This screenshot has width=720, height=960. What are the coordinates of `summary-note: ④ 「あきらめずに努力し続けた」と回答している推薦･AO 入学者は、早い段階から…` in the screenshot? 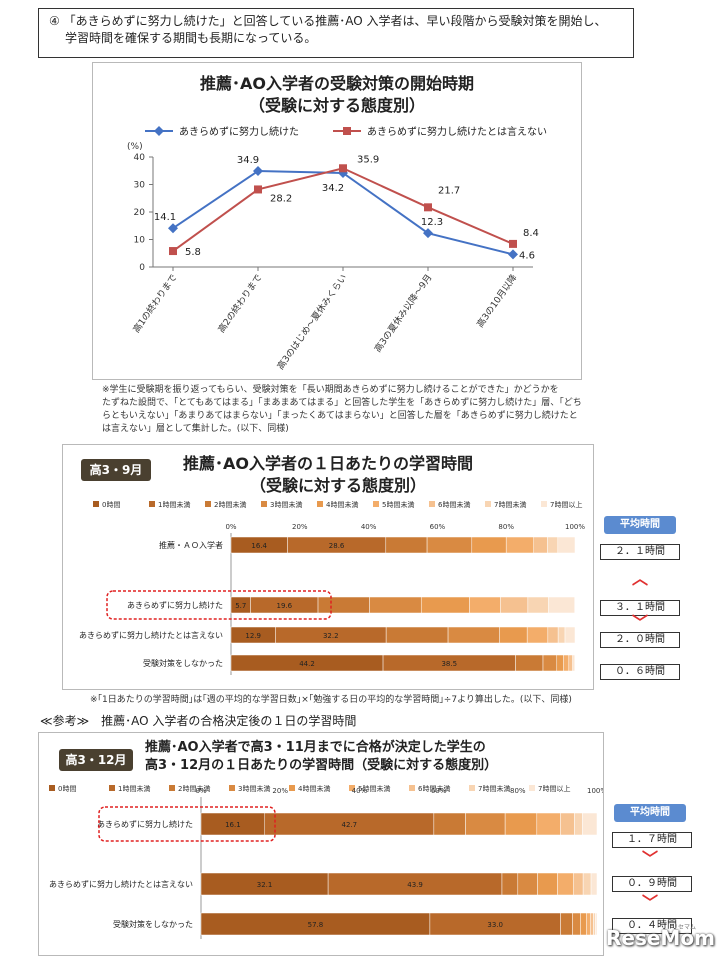 It's located at (336, 33).